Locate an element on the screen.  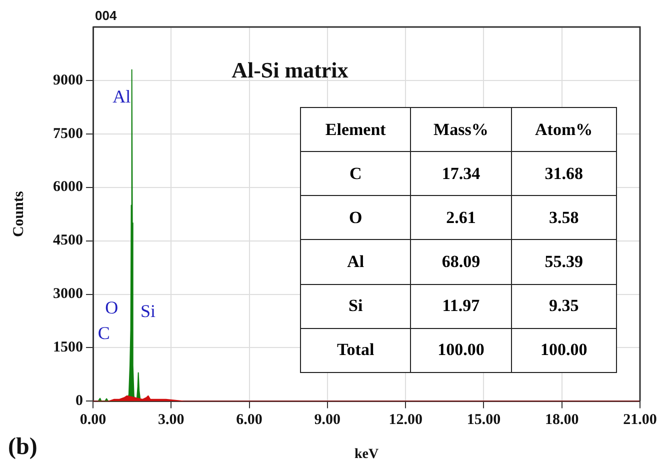
data-label: 2.61 is located at coordinates (461, 218).